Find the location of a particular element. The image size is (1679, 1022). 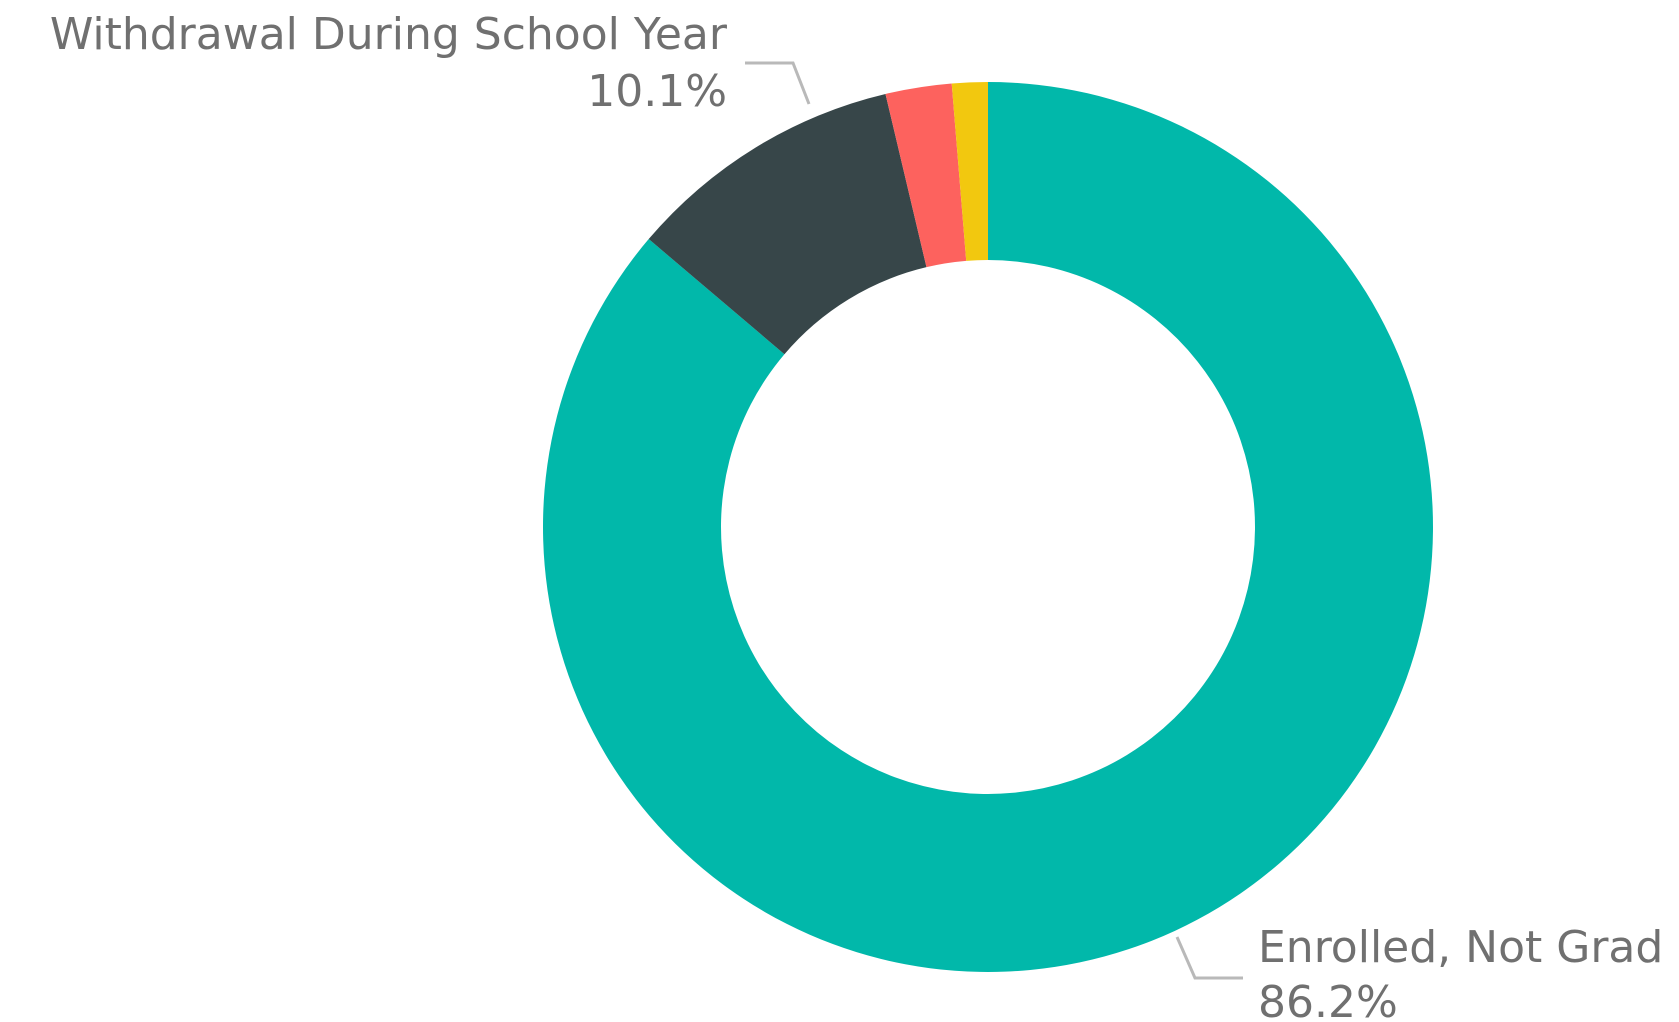

slice-label-withdrawal: Withdrawal During School Year is located at coordinates (389, 34).